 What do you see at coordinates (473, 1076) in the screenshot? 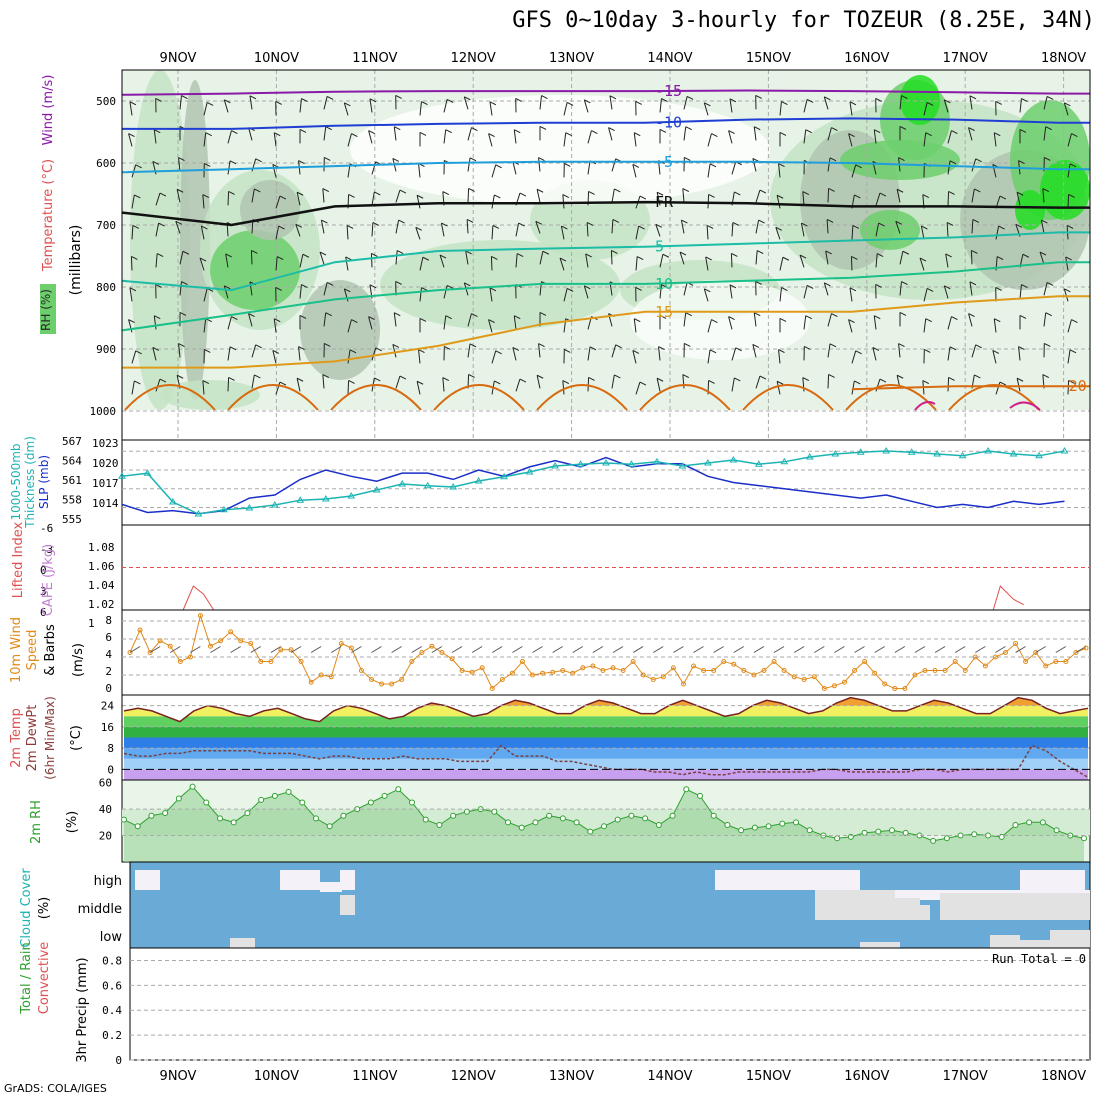
I see `date-label-bottom: 12NOV` at bounding box center [473, 1076].